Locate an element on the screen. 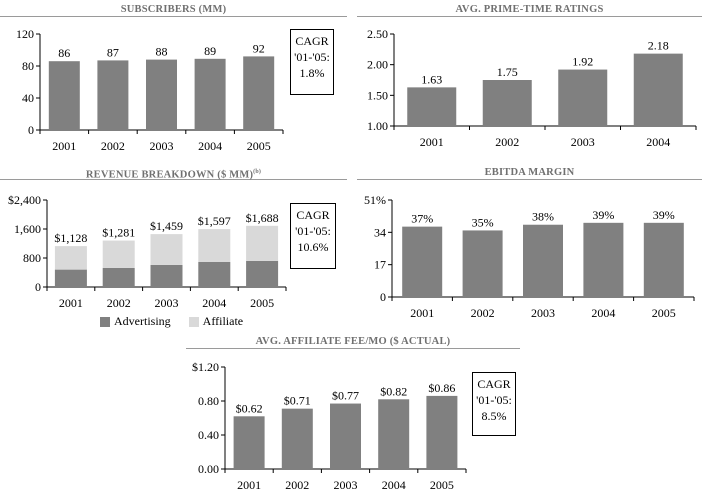 The image size is (702, 495). y-tick-label: $2,400 is located at coordinates (24, 200).